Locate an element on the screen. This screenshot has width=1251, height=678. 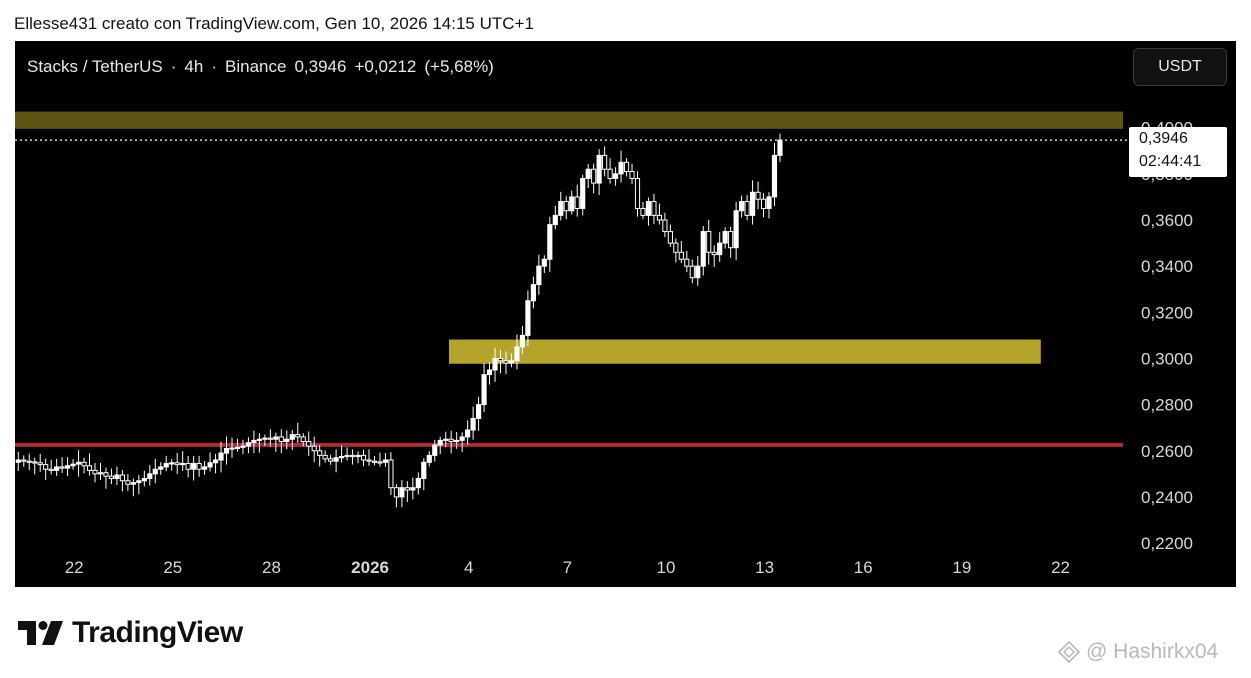
time-axis: 22 25 28 2026 4 7 10 13 16 19 22 is located at coordinates (567, 567).